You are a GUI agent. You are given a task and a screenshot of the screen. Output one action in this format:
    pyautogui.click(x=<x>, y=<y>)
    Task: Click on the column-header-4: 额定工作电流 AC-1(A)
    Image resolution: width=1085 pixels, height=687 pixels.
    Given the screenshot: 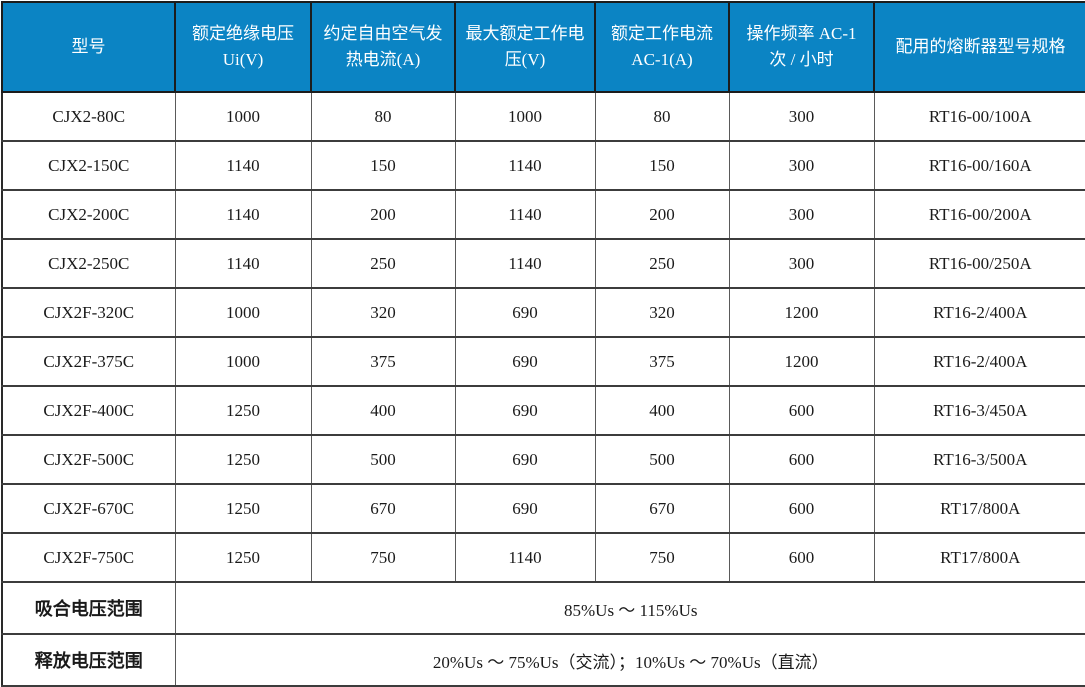 What is the action you would take?
    pyautogui.click(x=662, y=47)
    